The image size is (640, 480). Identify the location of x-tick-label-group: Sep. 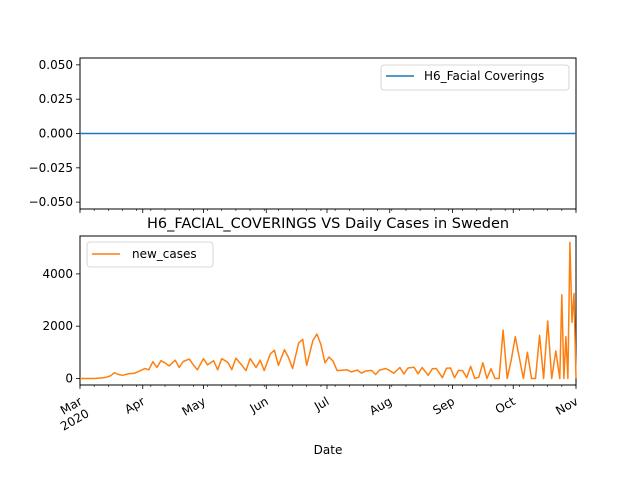
(443, 405).